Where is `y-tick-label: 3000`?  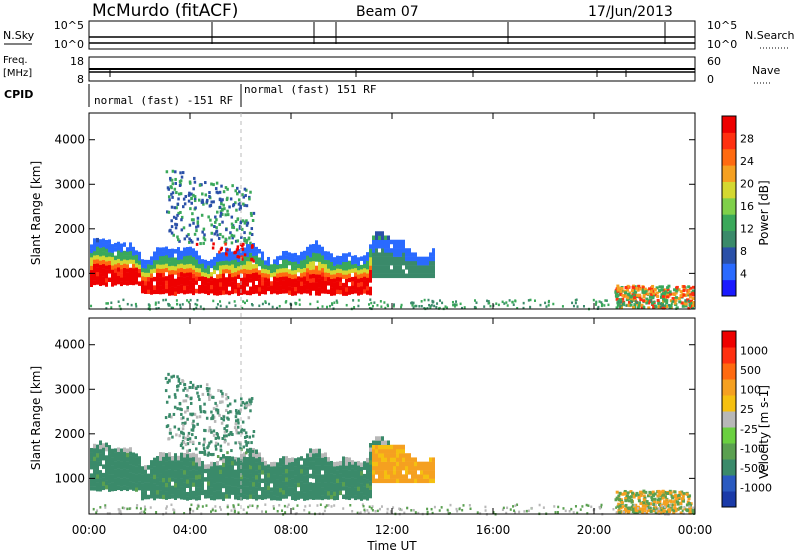
y-tick-label: 3000 is located at coordinates (69, 389).